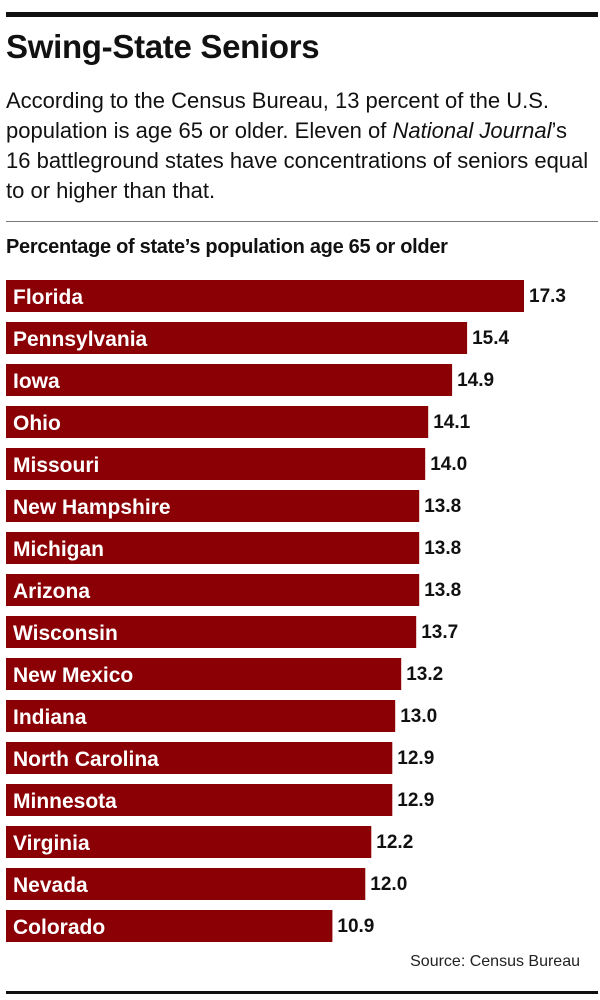 Image resolution: width=600 pixels, height=1000 pixels. I want to click on bottom-rule, so click(302, 992).